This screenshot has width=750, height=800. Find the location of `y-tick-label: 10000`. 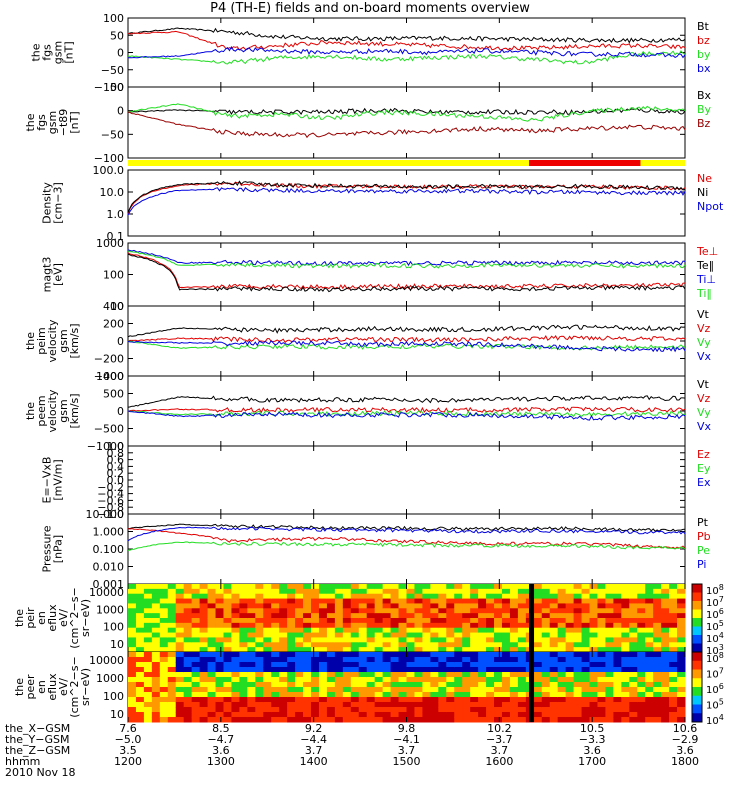

y-tick-label: 10000 is located at coordinates (106, 660).